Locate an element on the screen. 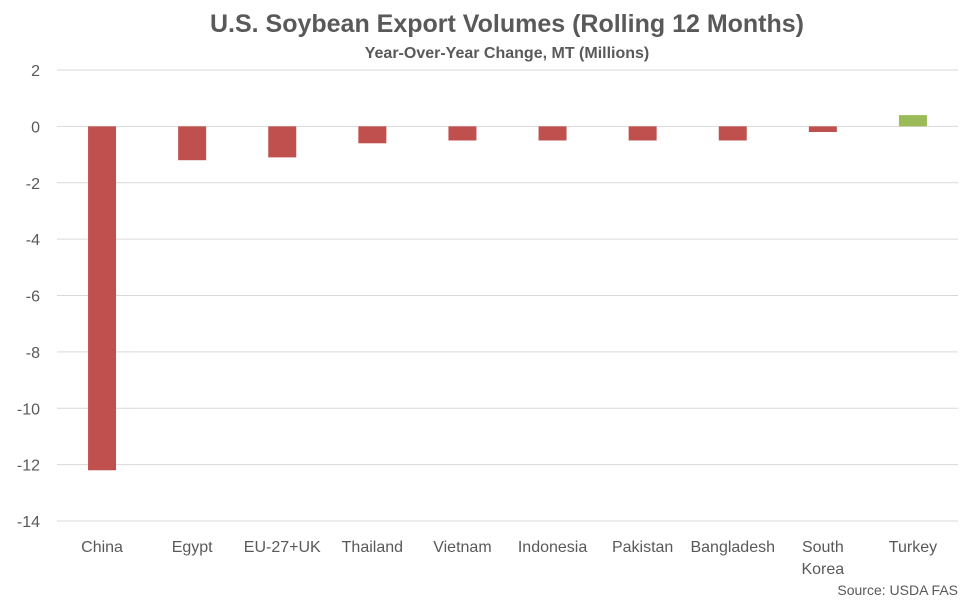  x-tick-label: Thailand is located at coordinates (372, 547).